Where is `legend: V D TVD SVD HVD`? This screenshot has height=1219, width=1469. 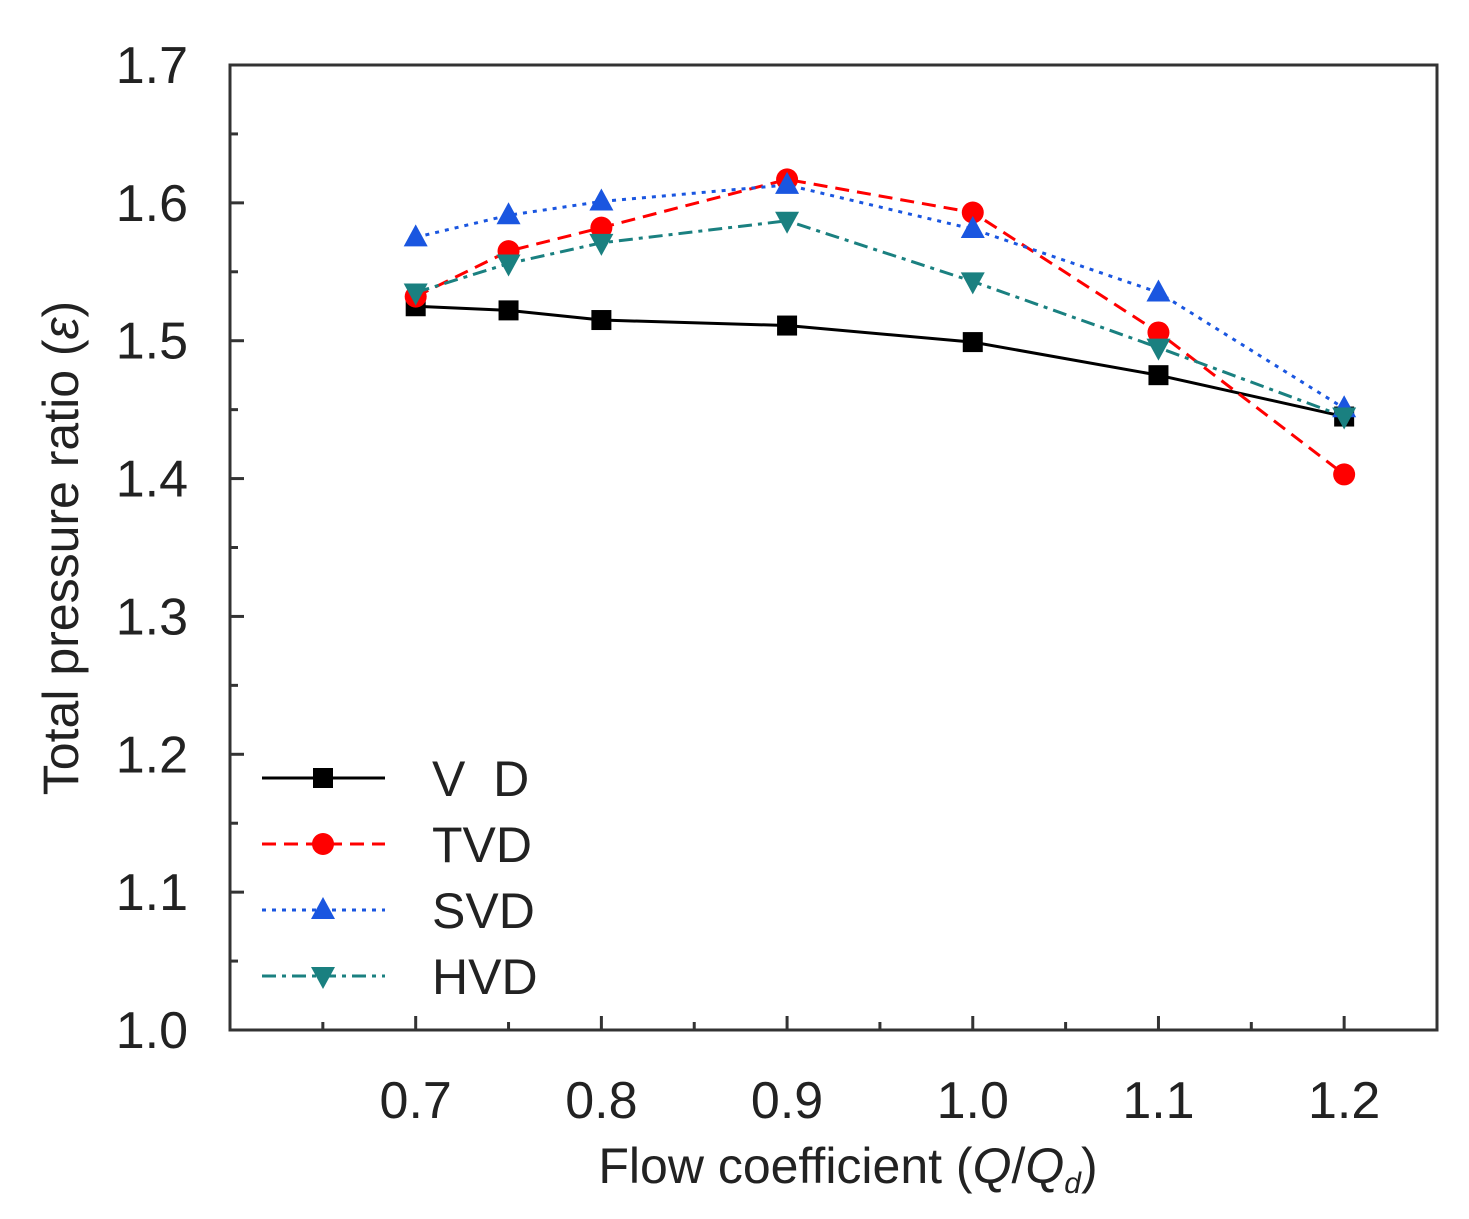 legend: V D TVD SVD HVD is located at coordinates (400, 878).